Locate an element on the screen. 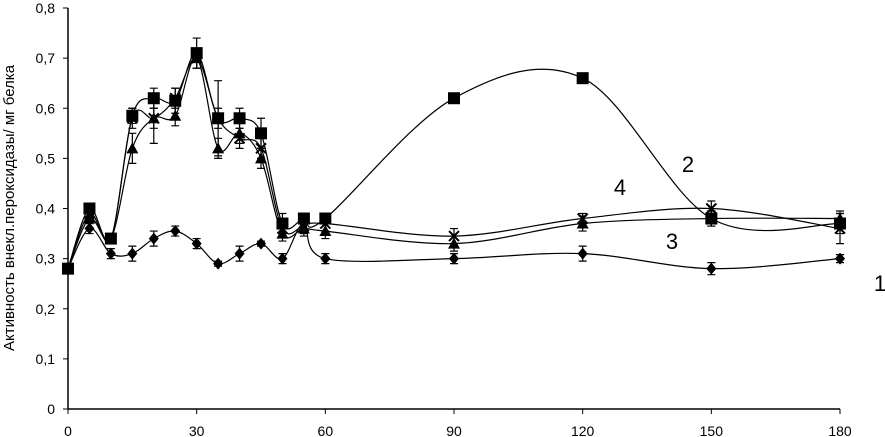 Image resolution: width=885 pixels, height=437 pixels. y-tick-label: 0,7 is located at coordinates (46, 58).